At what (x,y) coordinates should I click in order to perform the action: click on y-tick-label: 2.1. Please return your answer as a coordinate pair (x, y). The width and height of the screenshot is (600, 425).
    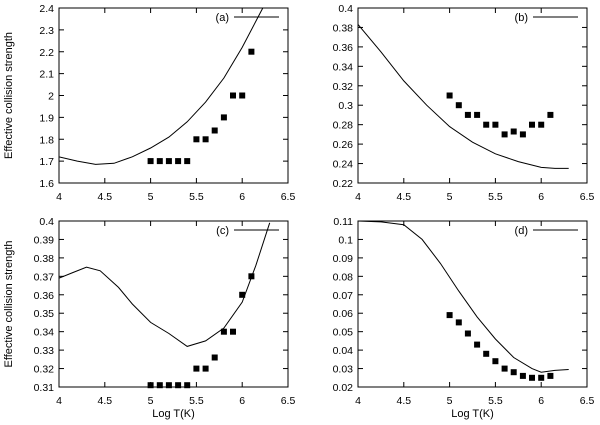
    Looking at the image, I should click on (46, 75).